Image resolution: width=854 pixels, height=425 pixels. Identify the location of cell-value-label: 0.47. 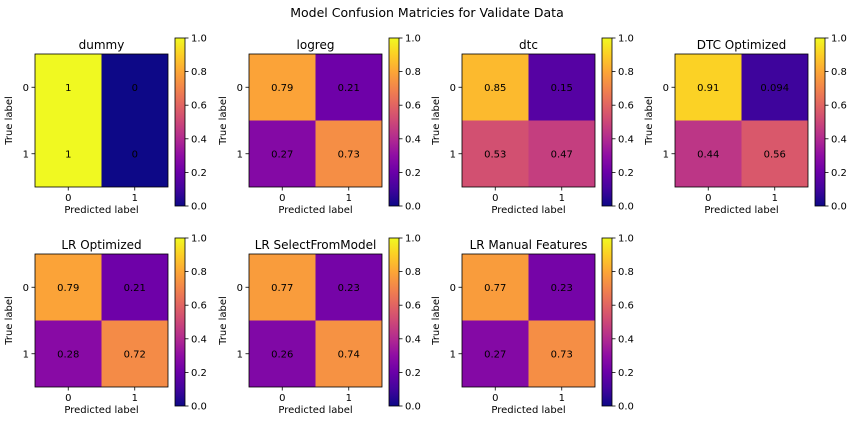
(562, 154).